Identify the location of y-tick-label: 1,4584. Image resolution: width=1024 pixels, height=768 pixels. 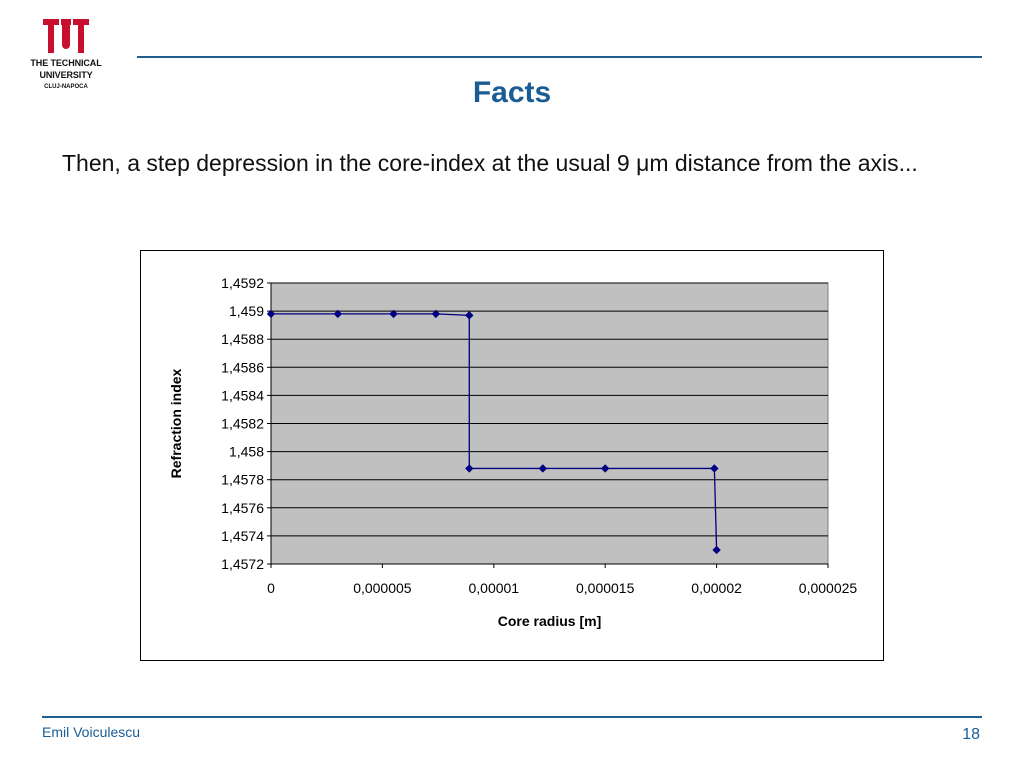
(242, 395).